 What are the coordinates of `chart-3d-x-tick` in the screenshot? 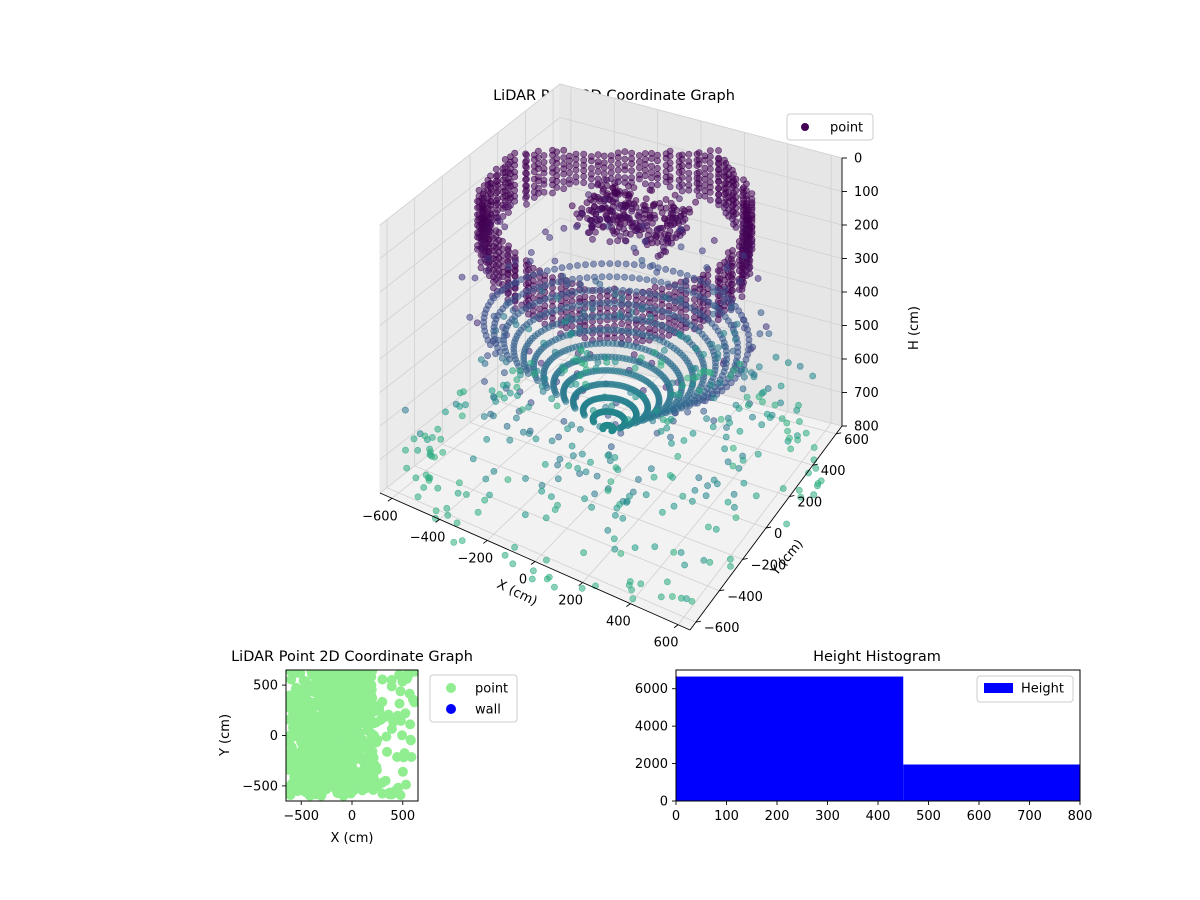 It's located at (628, 605).